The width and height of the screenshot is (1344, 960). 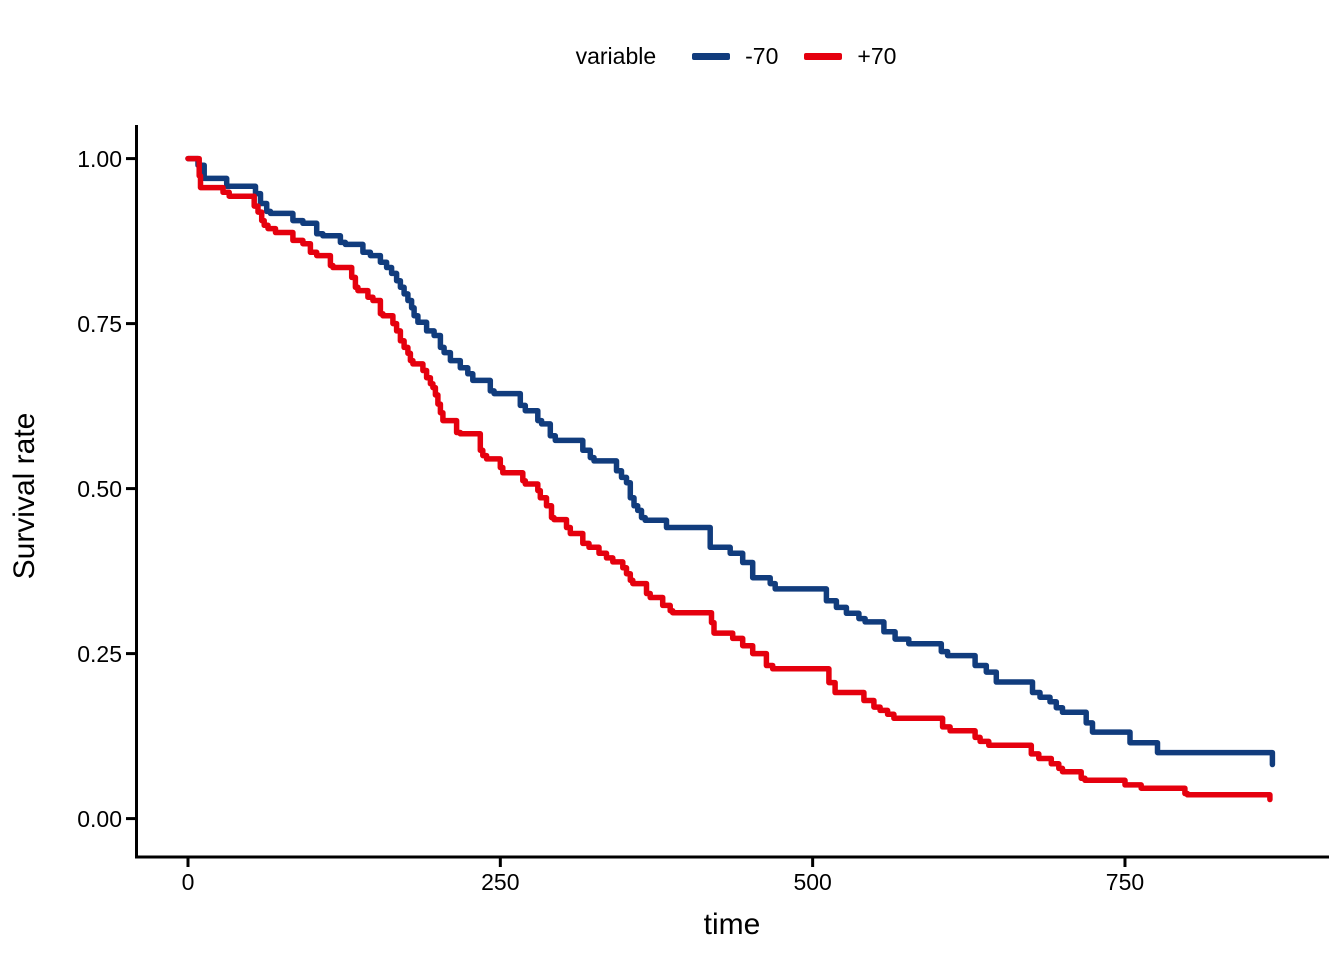 What do you see at coordinates (850, 56) in the screenshot?
I see `legend-item-plus-70: +70` at bounding box center [850, 56].